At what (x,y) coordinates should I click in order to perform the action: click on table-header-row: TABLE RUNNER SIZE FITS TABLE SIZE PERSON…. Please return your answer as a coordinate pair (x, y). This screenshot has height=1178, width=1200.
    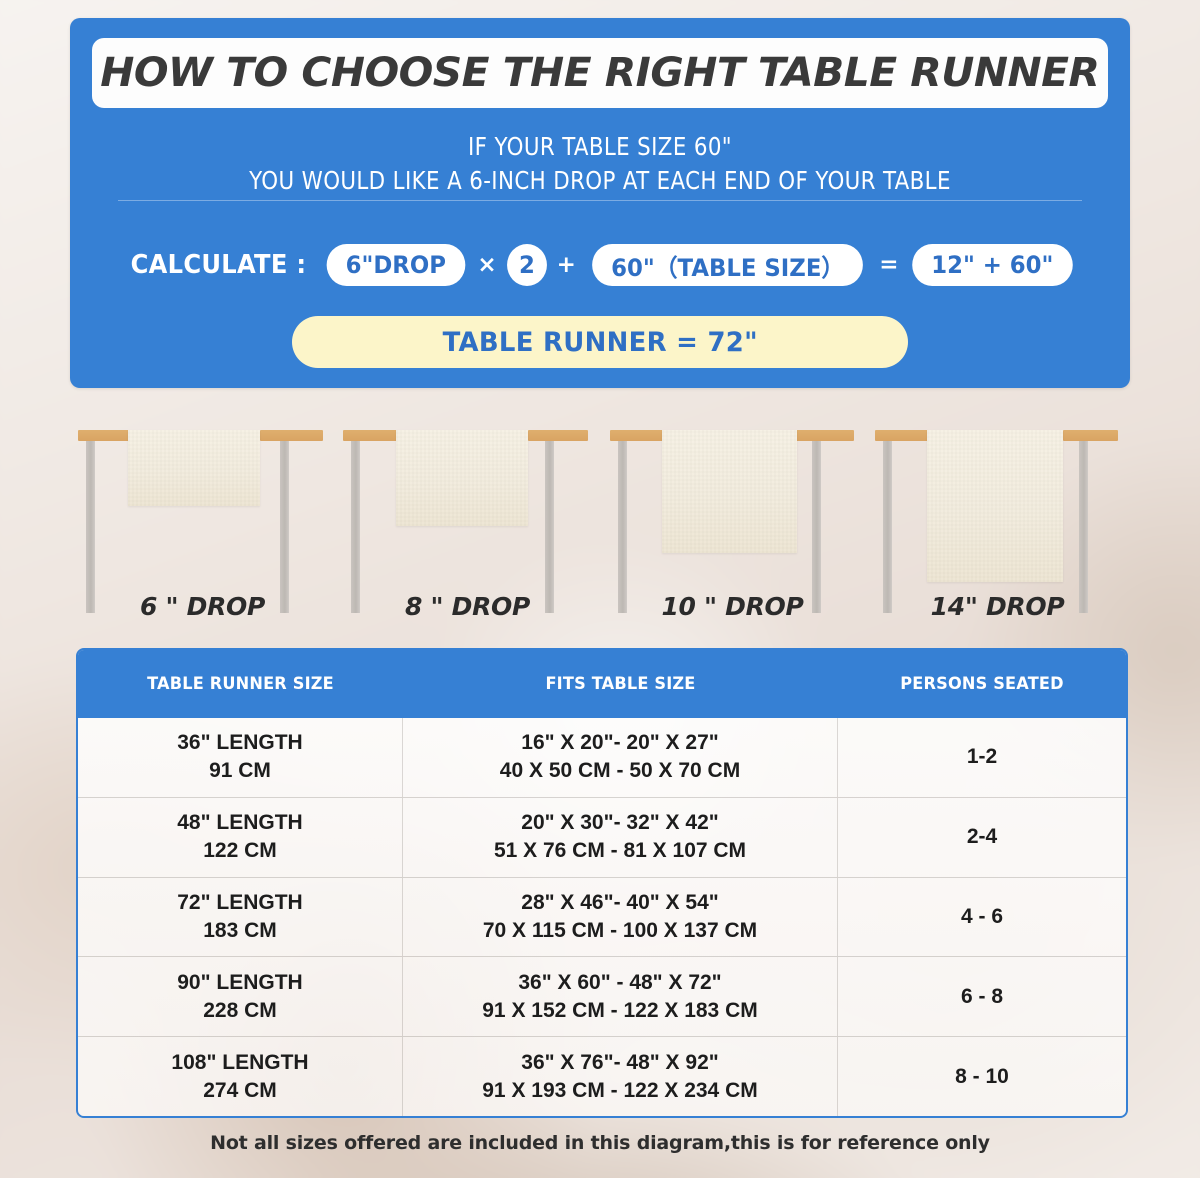
    Looking at the image, I should click on (602, 684).